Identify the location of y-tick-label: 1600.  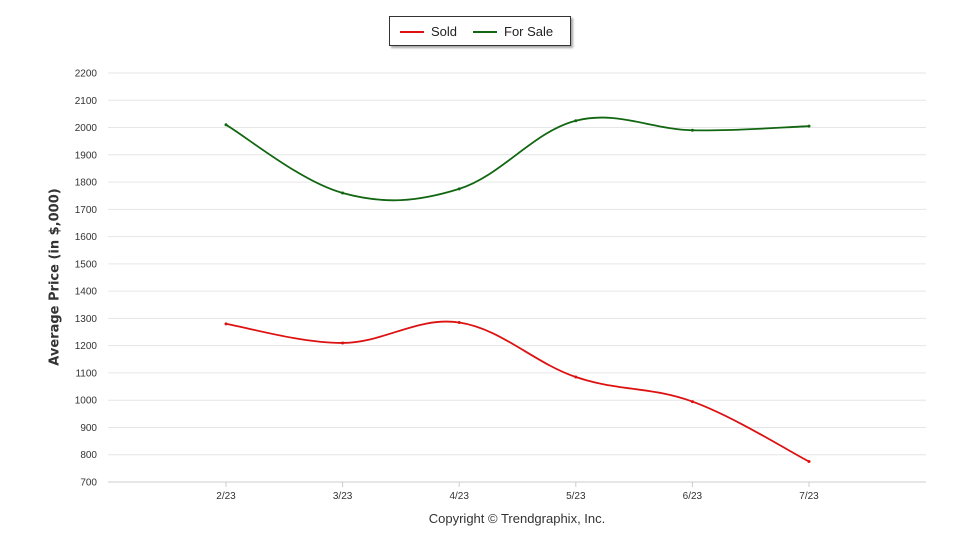
(86, 237).